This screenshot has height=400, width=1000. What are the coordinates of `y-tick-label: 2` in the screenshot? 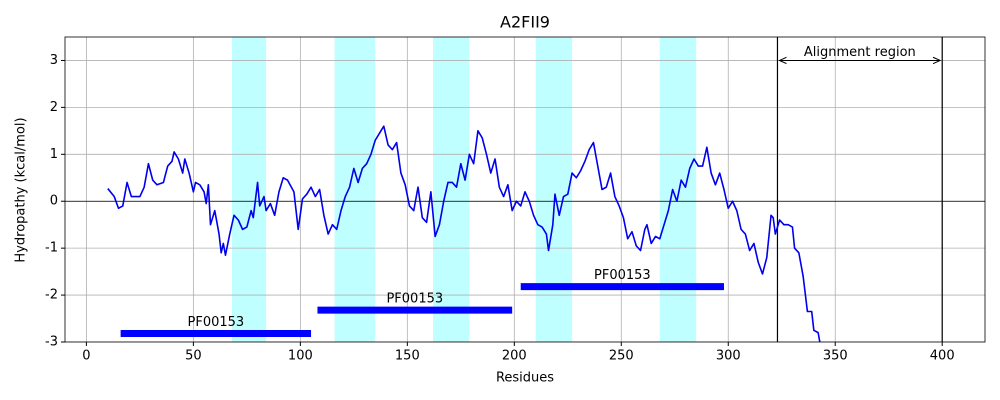 It's located at (54, 107).